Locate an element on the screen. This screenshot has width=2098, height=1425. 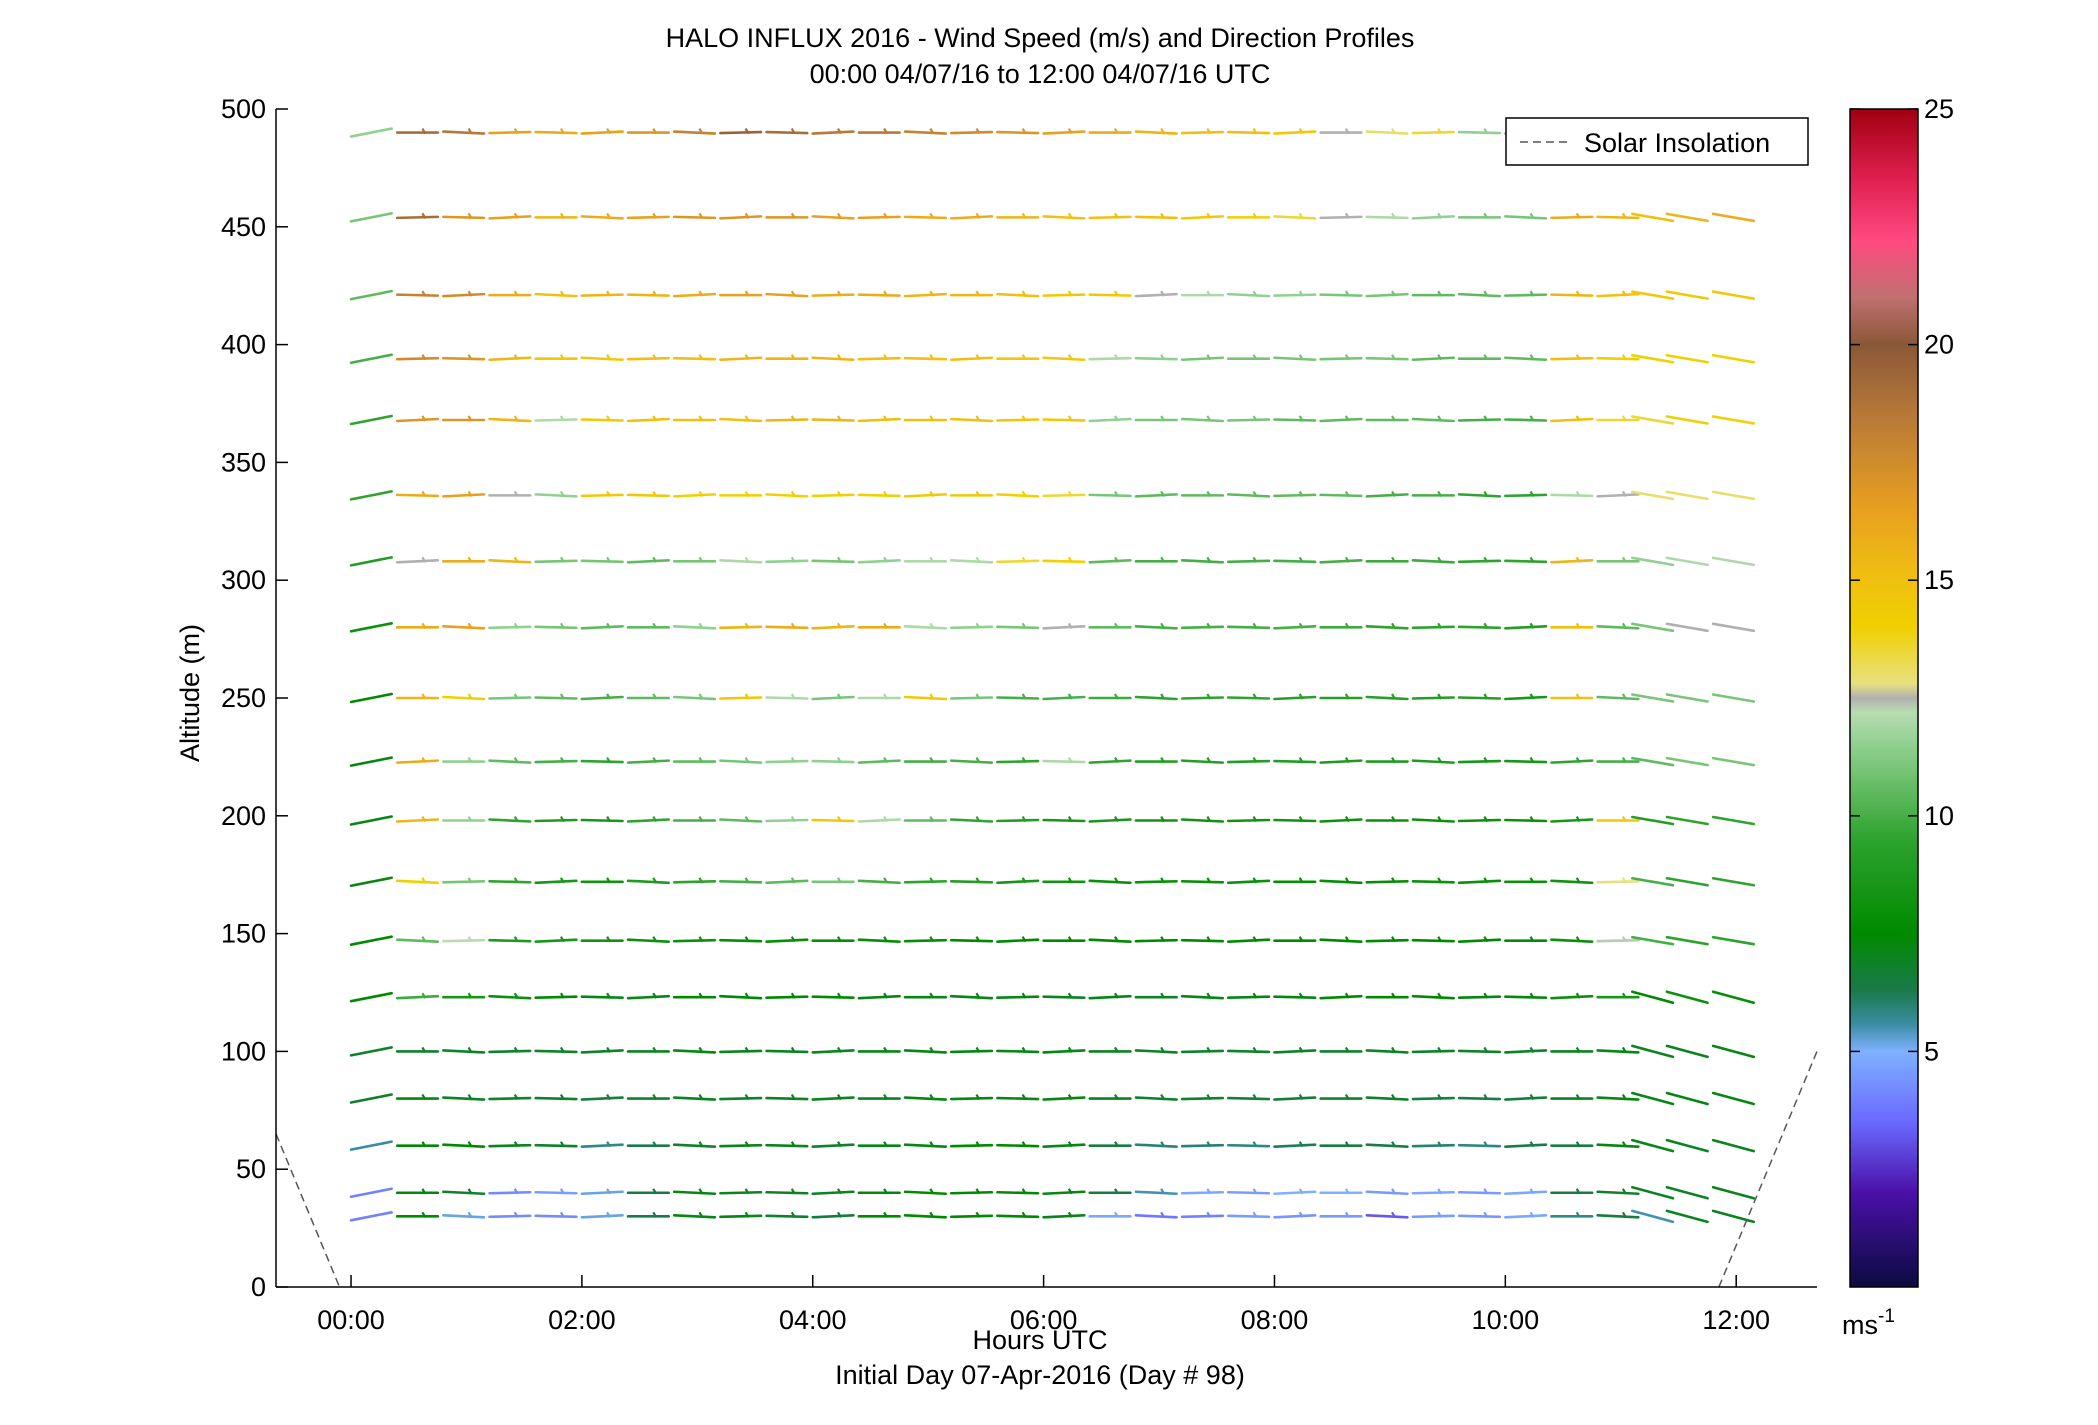
insolation-morning is located at coordinates (308, 1210).